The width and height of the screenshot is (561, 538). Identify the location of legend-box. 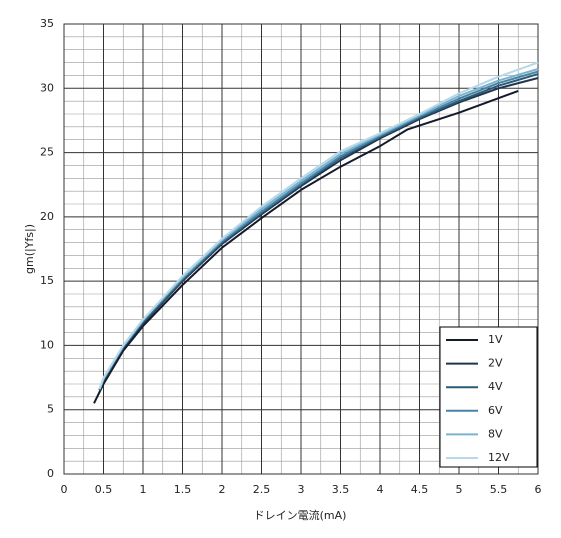
(488, 397).